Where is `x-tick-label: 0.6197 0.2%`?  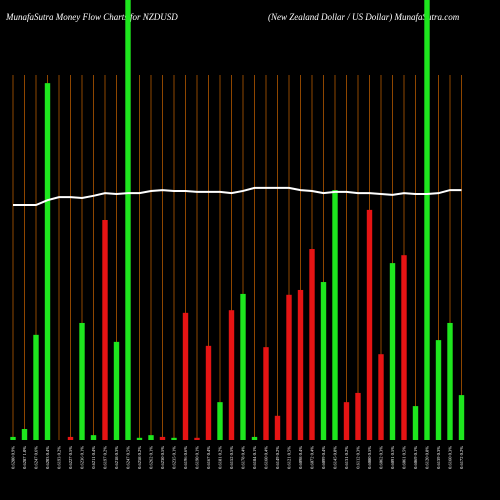
x-tick-label: 0.6197 0.2% is located at coordinates (105, 457).